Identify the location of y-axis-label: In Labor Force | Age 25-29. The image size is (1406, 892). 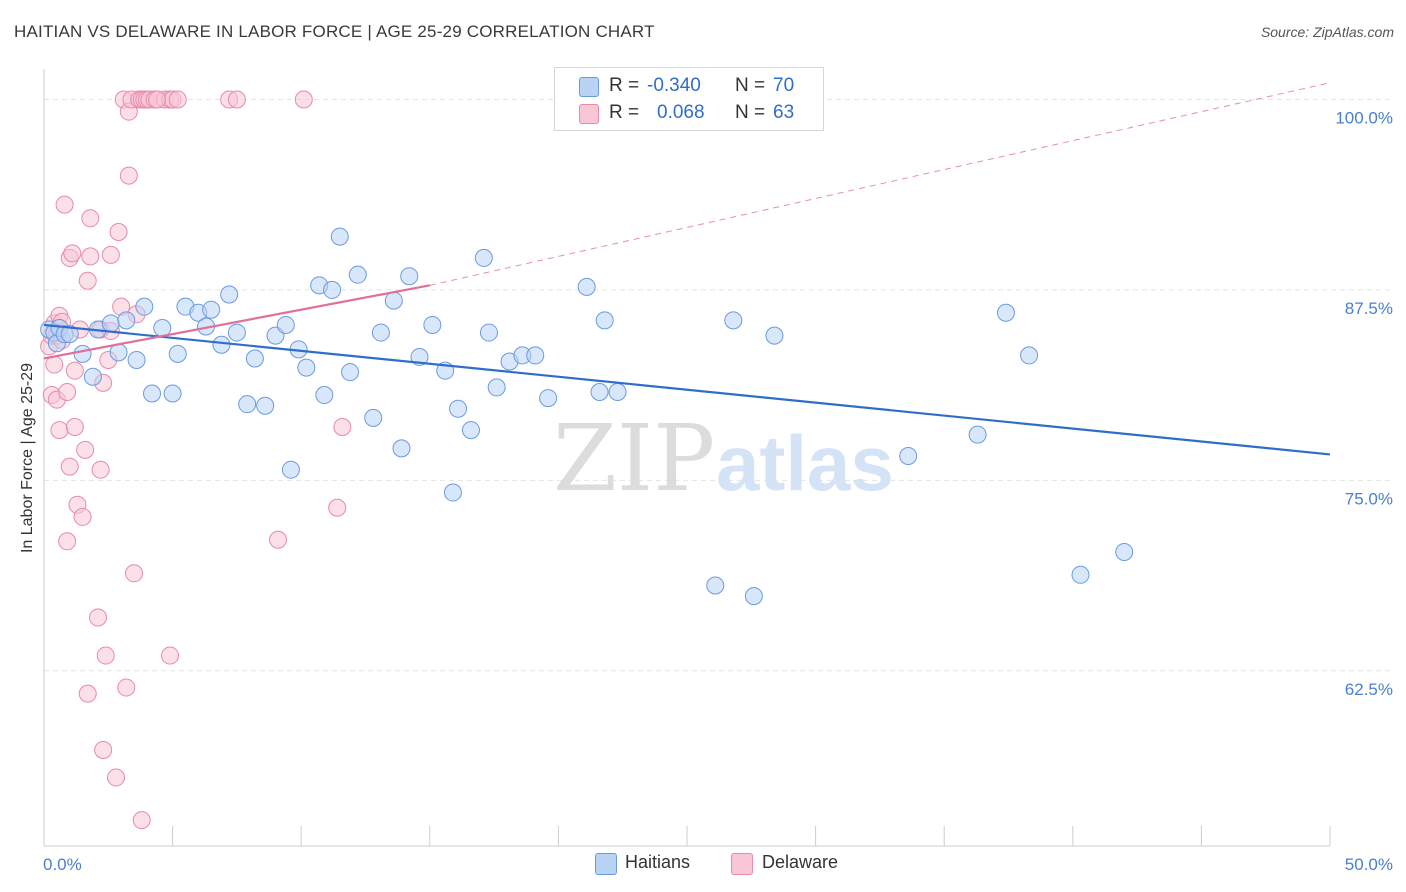
(27, 458).